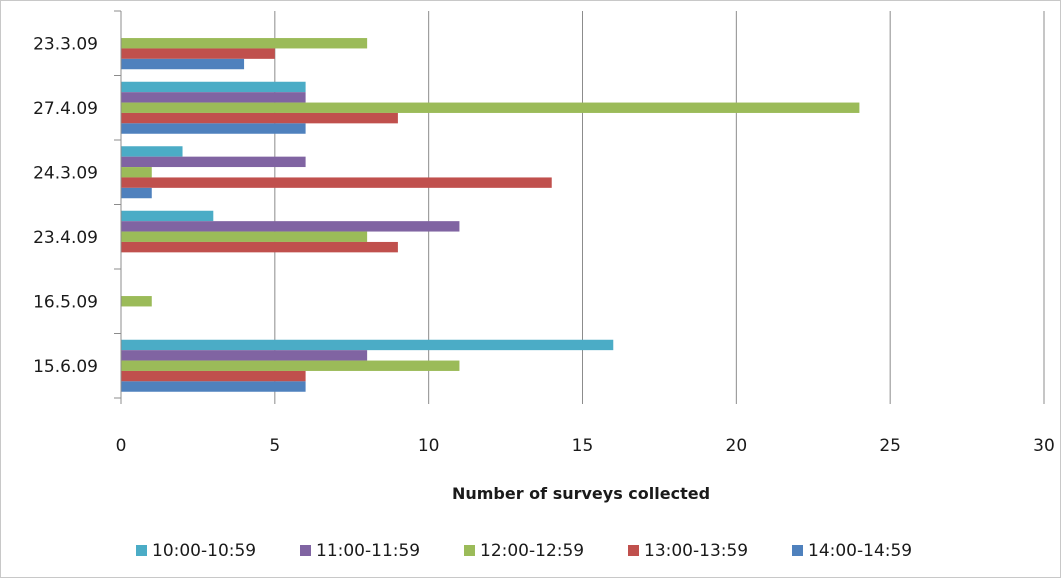 The height and width of the screenshot is (579, 1061). I want to click on legend-item: 10:00-10:59, so click(196, 551).